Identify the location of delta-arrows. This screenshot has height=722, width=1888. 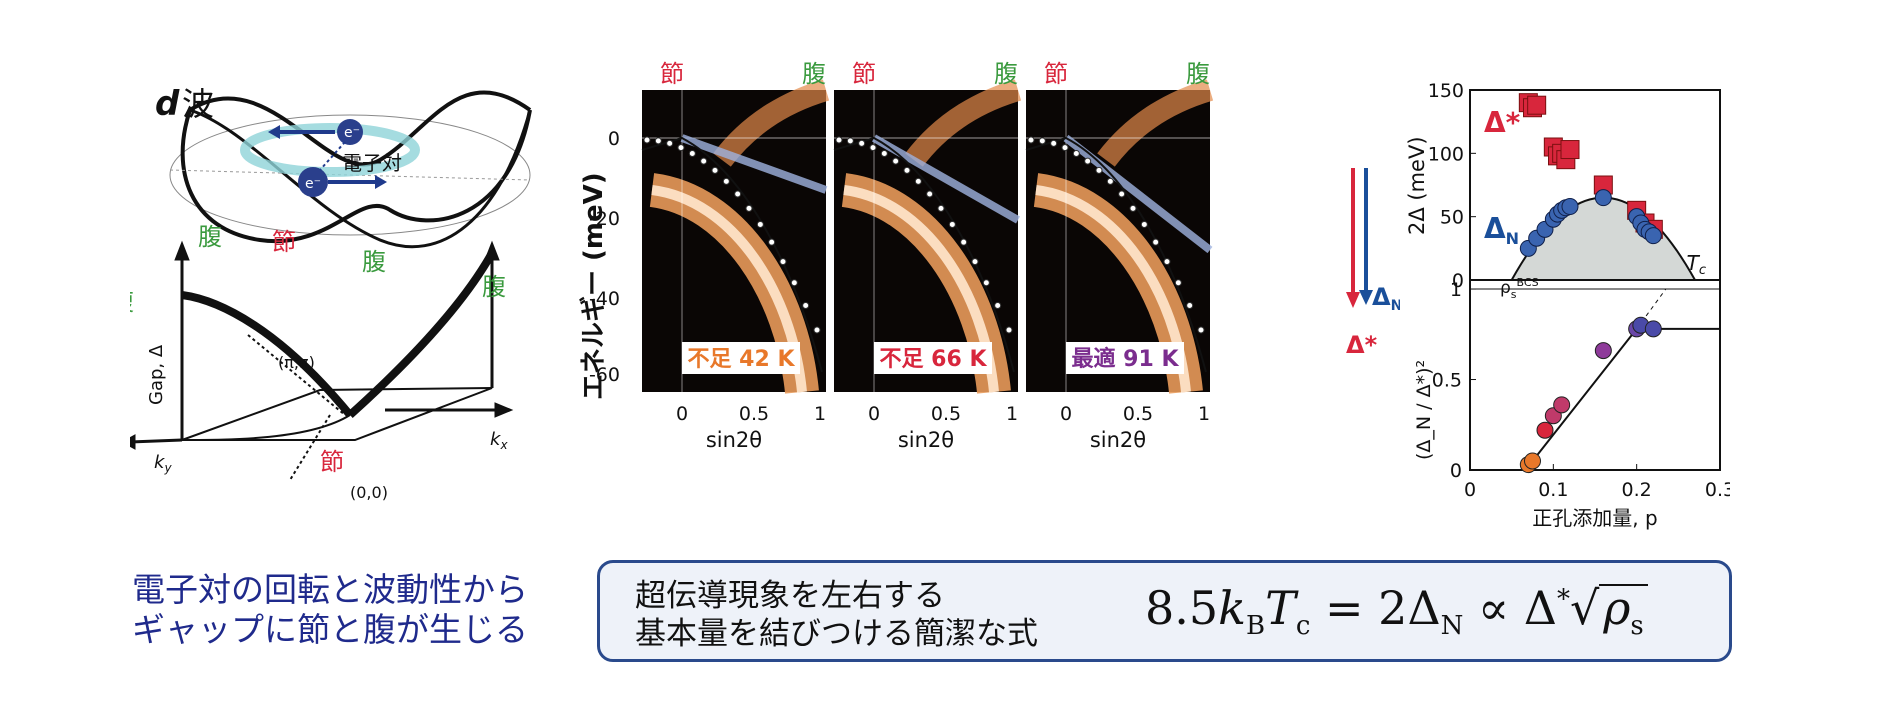
(1359, 238).